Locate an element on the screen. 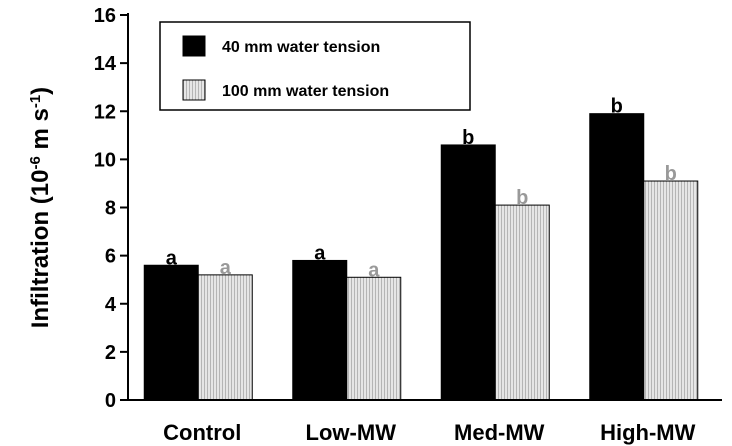 The width and height of the screenshot is (732, 446). y-tick-label: 0 is located at coordinates (110, 401).